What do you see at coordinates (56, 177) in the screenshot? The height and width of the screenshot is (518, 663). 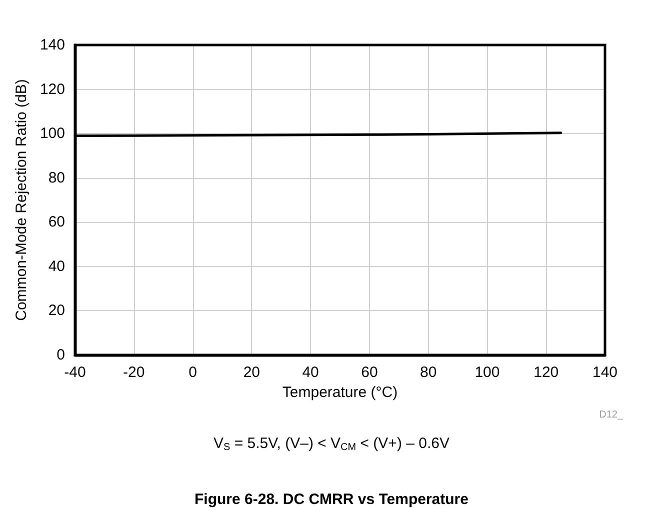 I see `y-tick-label: 80` at bounding box center [56, 177].